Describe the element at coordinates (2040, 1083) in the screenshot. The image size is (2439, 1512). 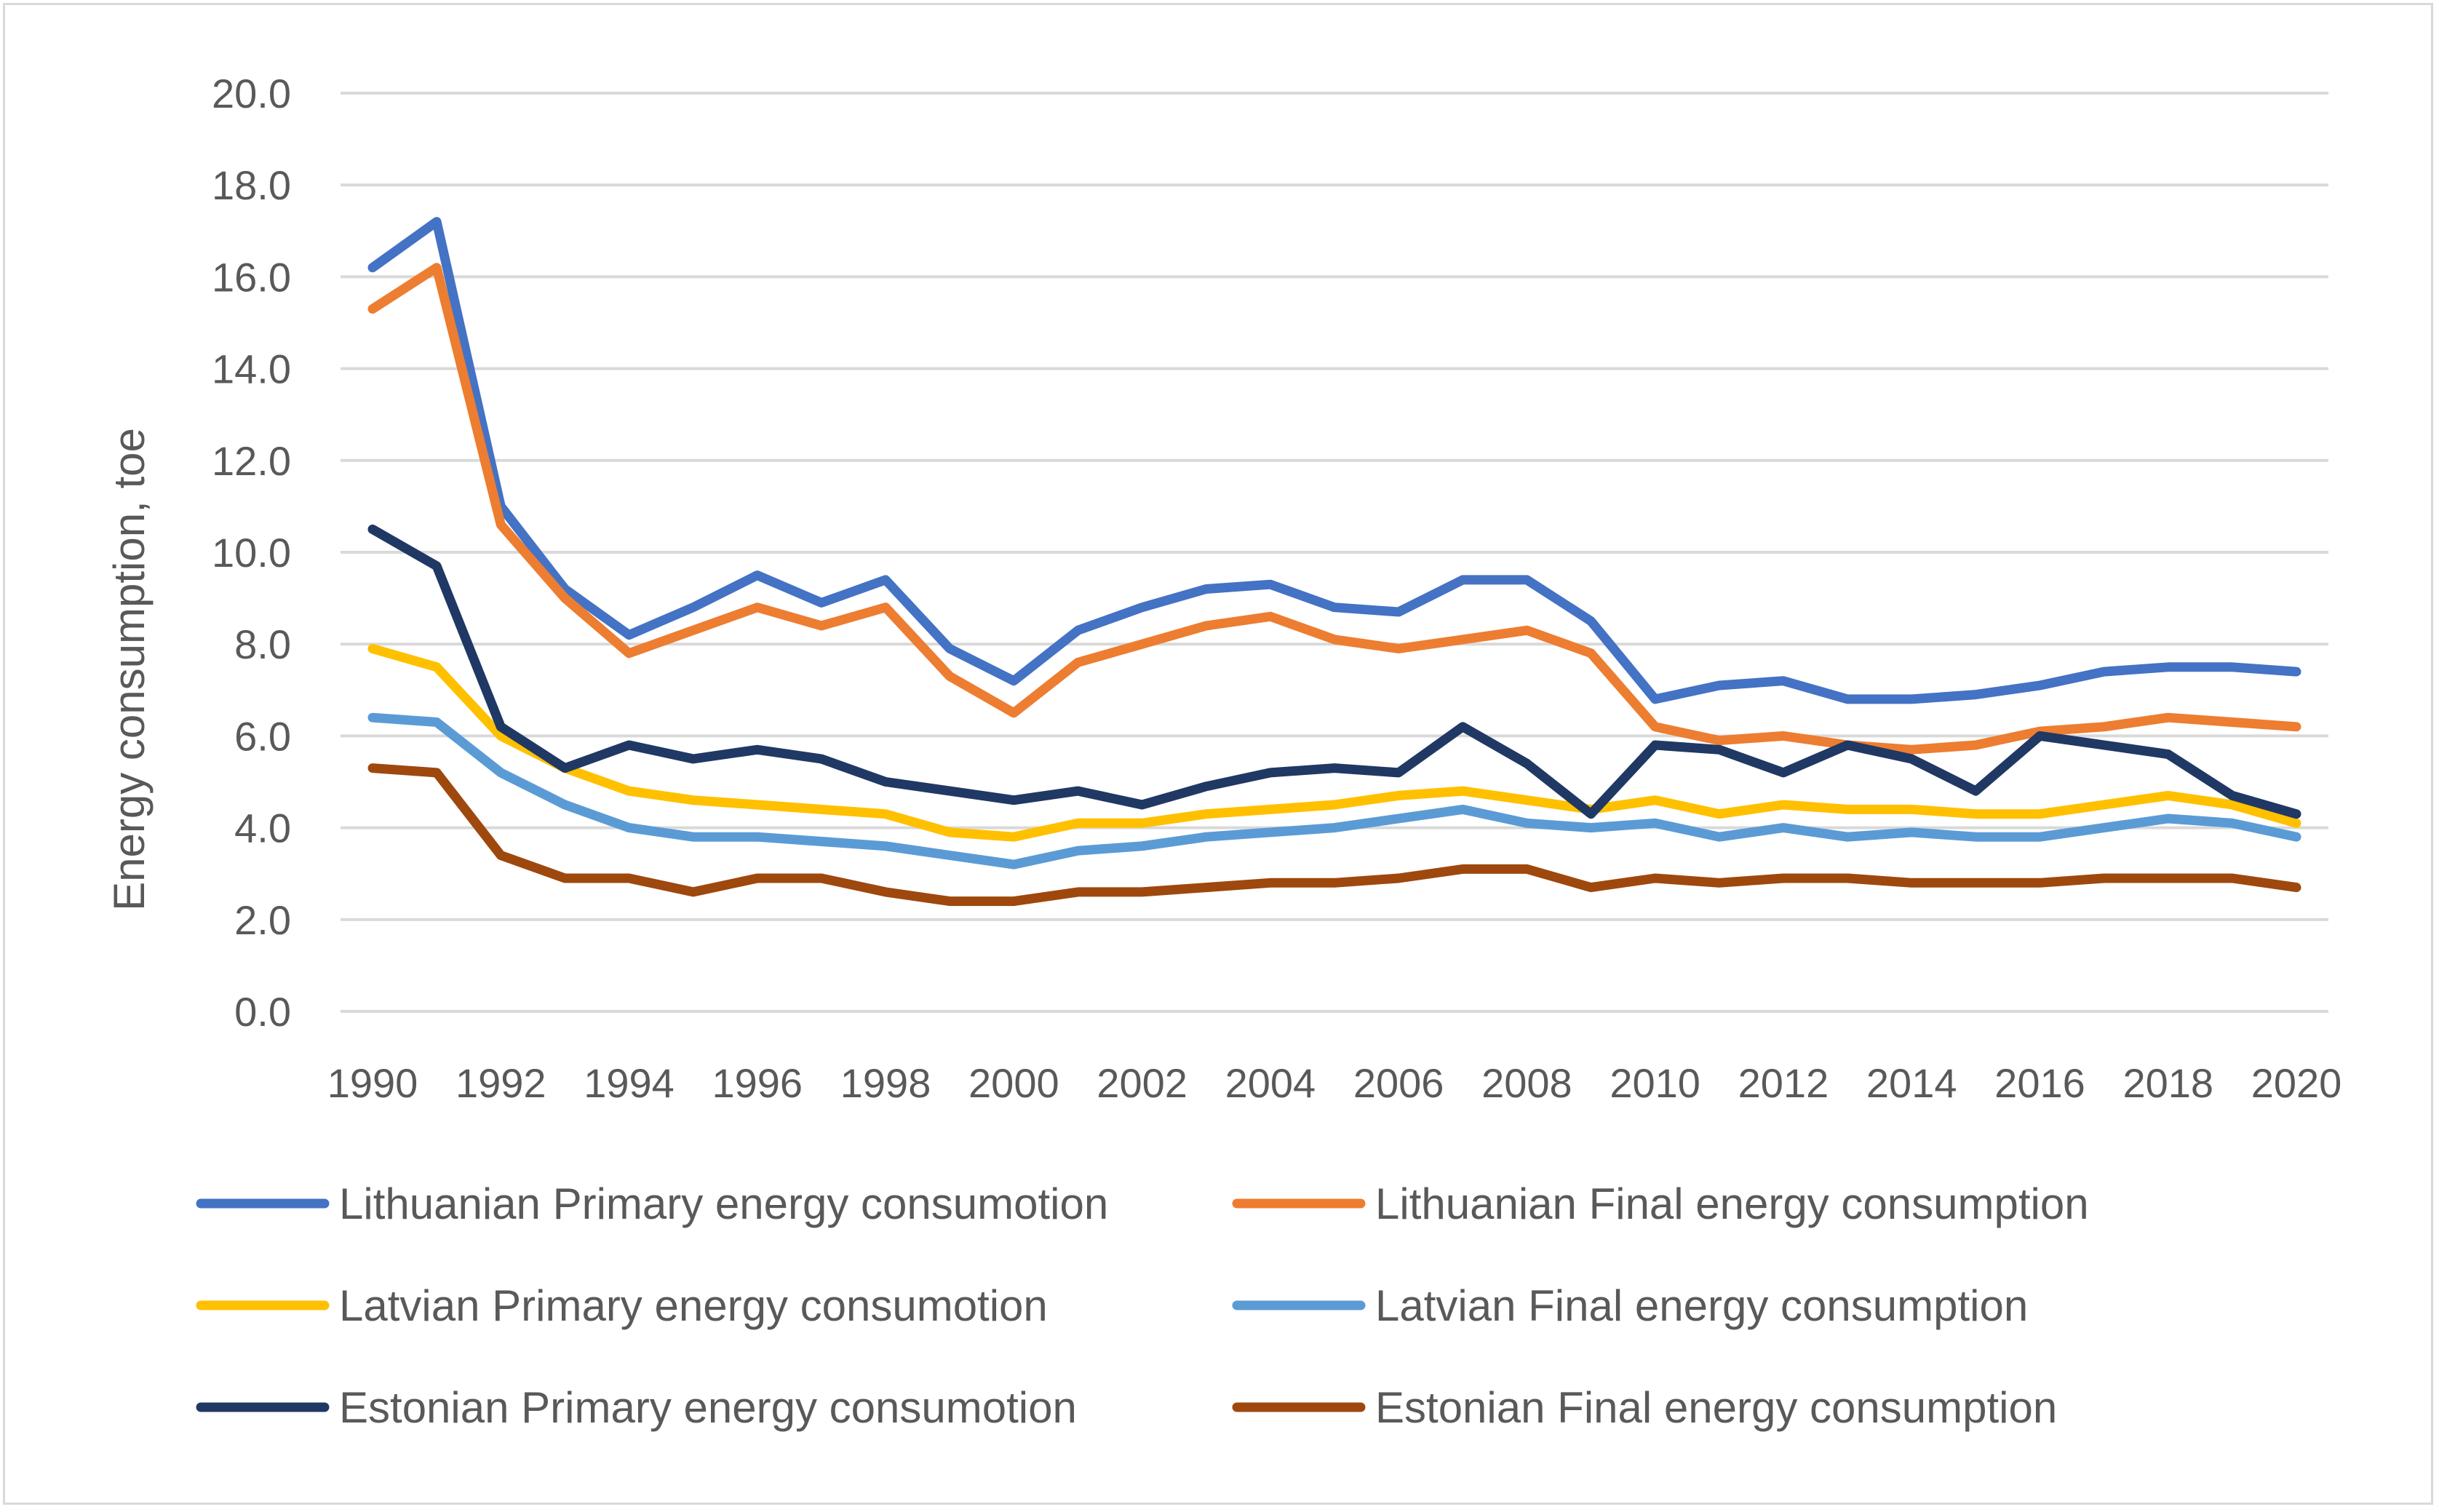
I see `x-tick-label: 2016` at that location.